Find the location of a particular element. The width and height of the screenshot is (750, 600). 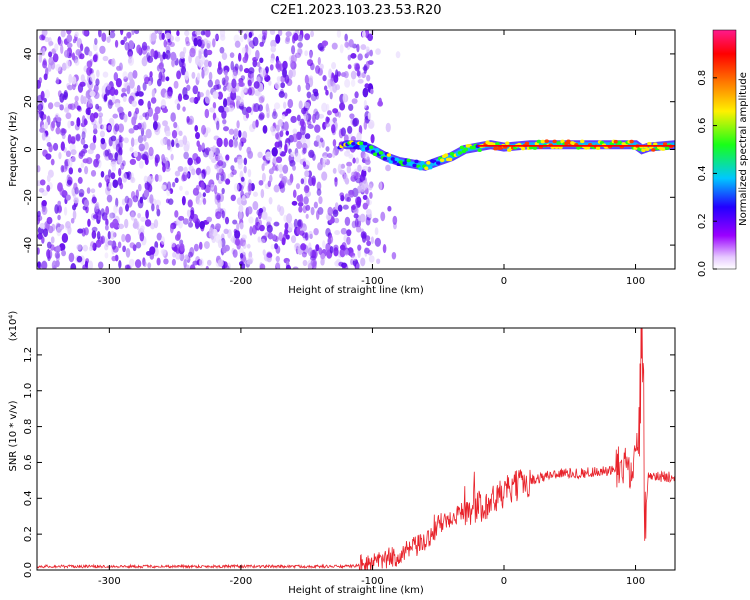

snr-x-label: Height of straight line (km) is located at coordinates (356, 590).